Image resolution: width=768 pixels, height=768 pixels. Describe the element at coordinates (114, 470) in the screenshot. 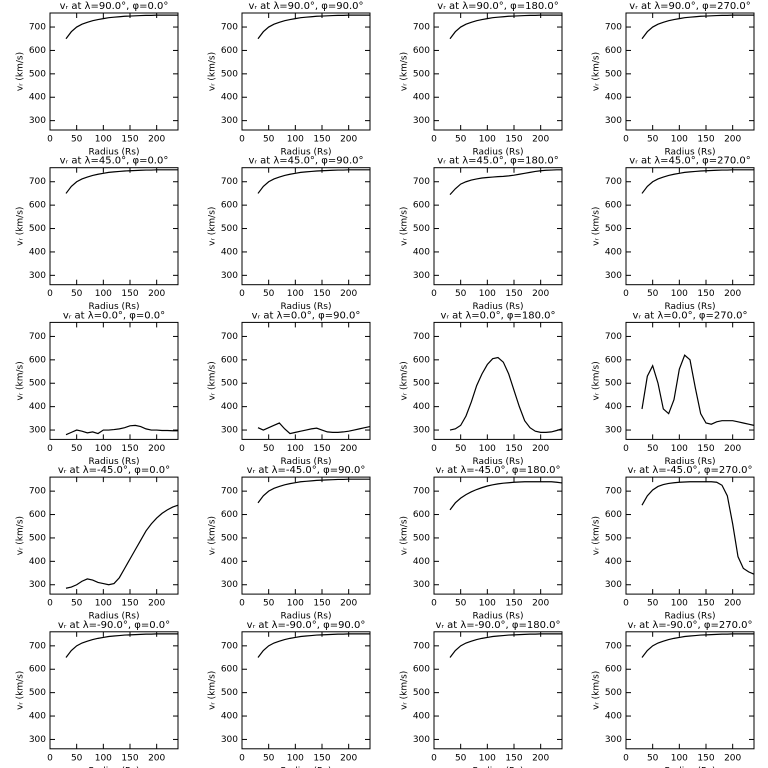

I see `chart-title: vᵣ at λ=-45.0°, φ=0.0°` at that location.